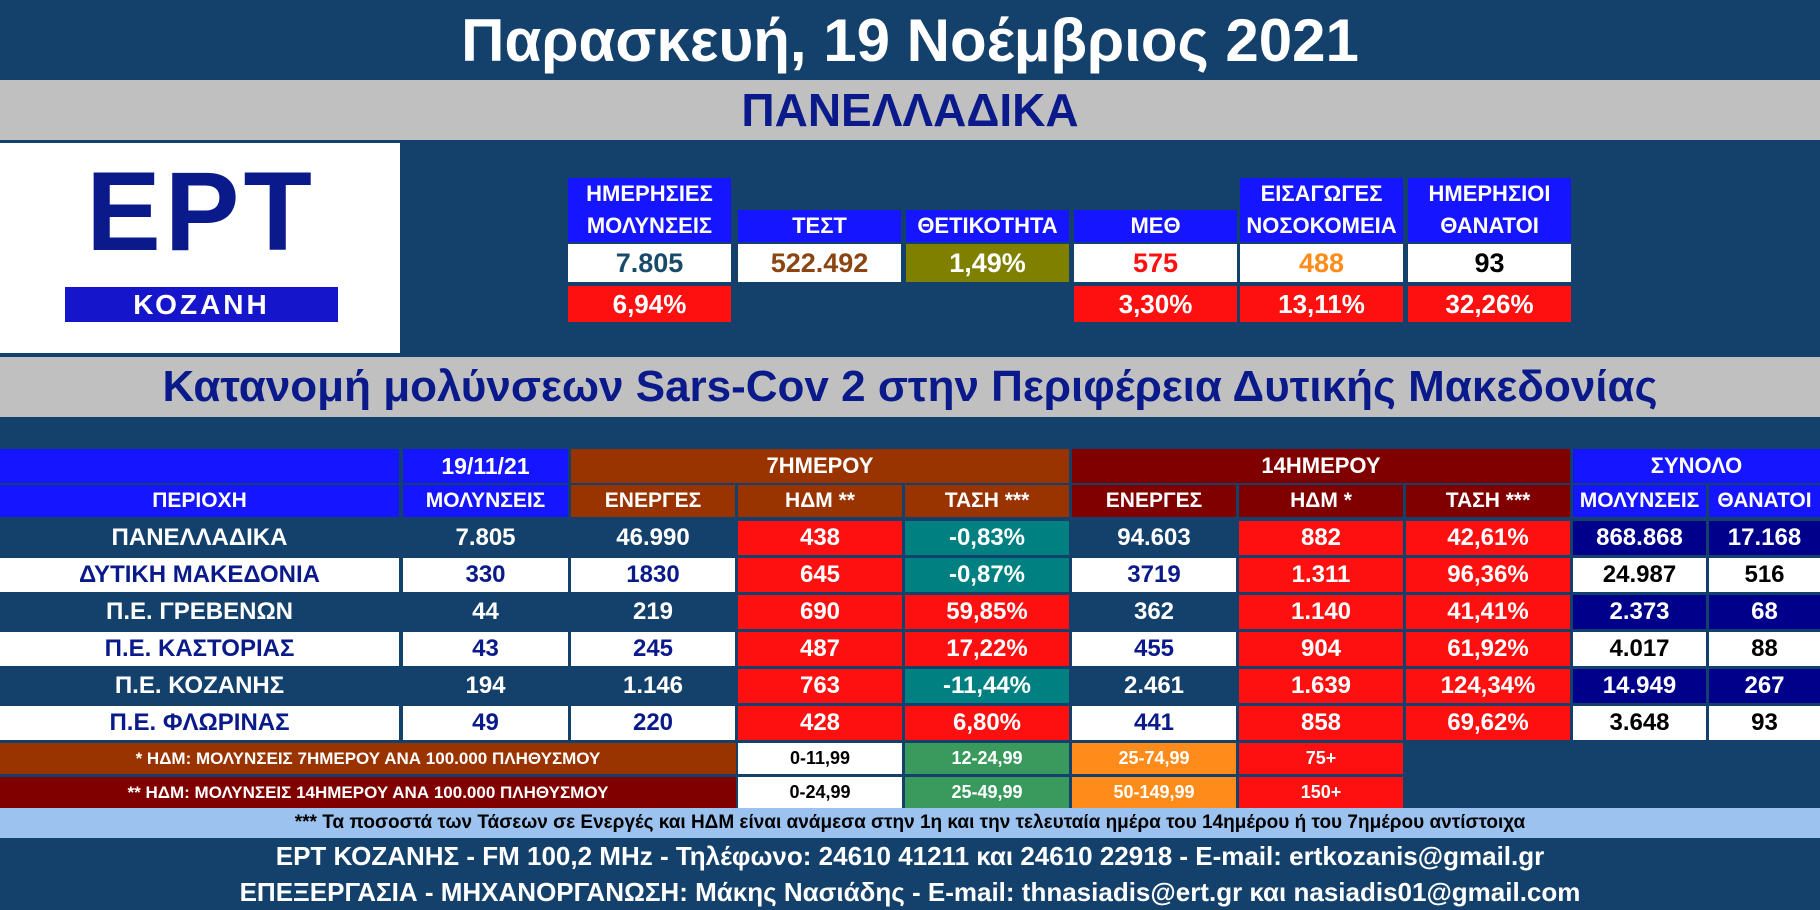 This screenshot has width=1820, height=910. What do you see at coordinates (199, 575) in the screenshot?
I see `row-region-name: ΔΥΤΙΚΗ ΜΑΚΕΔΟΝΙΑ` at bounding box center [199, 575].